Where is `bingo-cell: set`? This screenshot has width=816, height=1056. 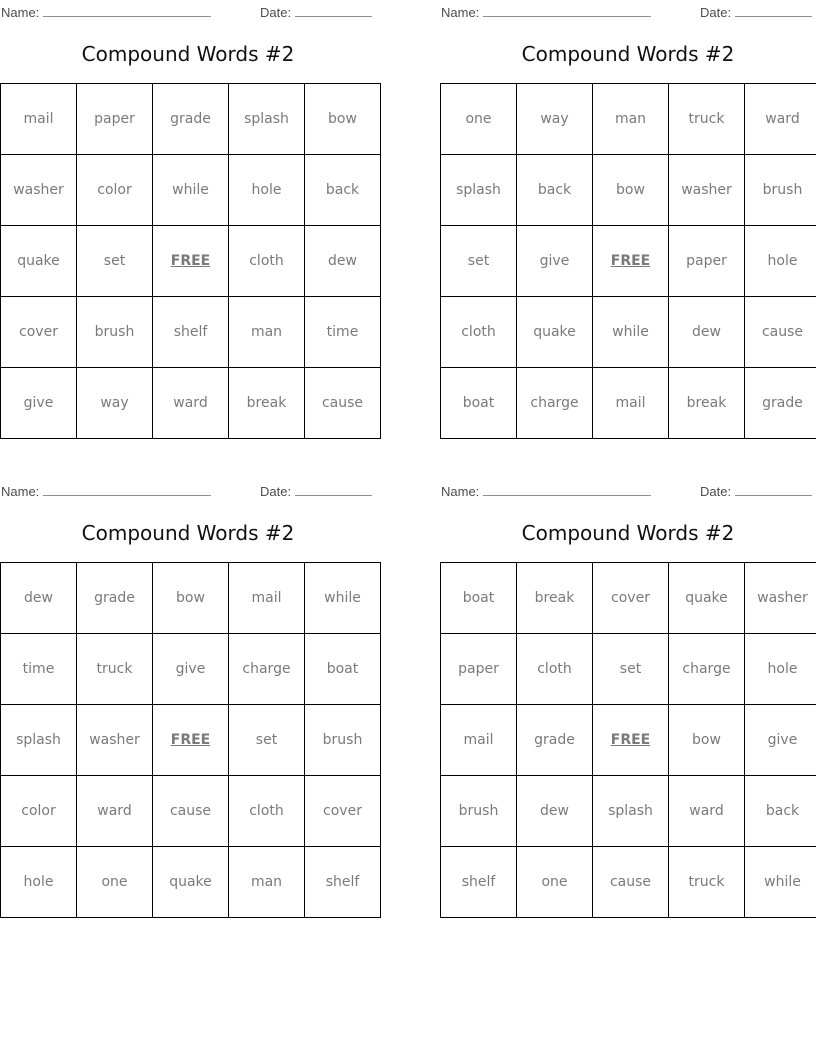
bingo-cell: set is located at coordinates (478, 261).